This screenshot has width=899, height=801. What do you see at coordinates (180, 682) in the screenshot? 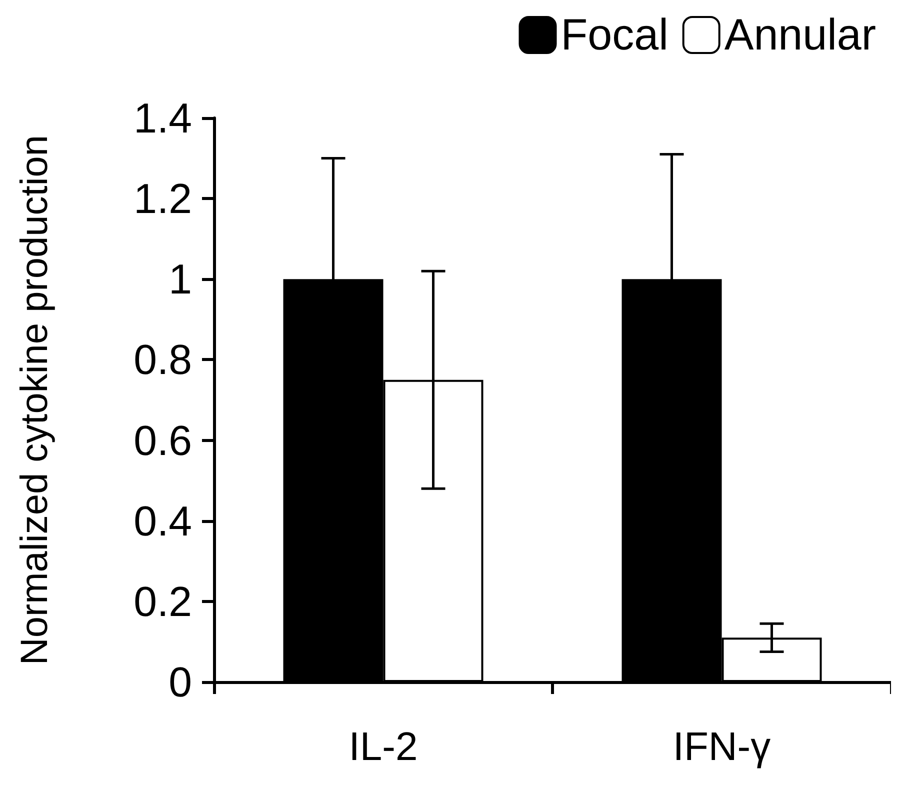
I see `y-tick-label: 0` at bounding box center [180, 682].